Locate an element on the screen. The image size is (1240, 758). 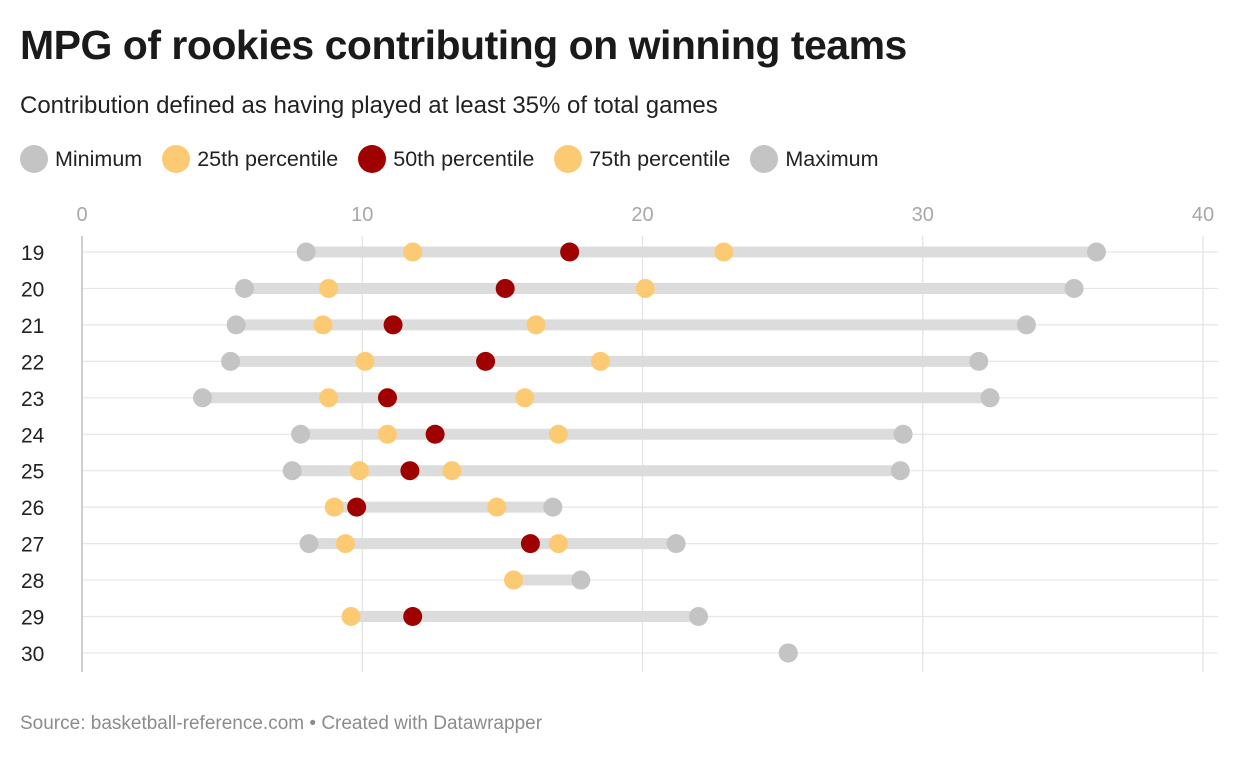
legend-item-maximum: Maximum is located at coordinates (814, 159).